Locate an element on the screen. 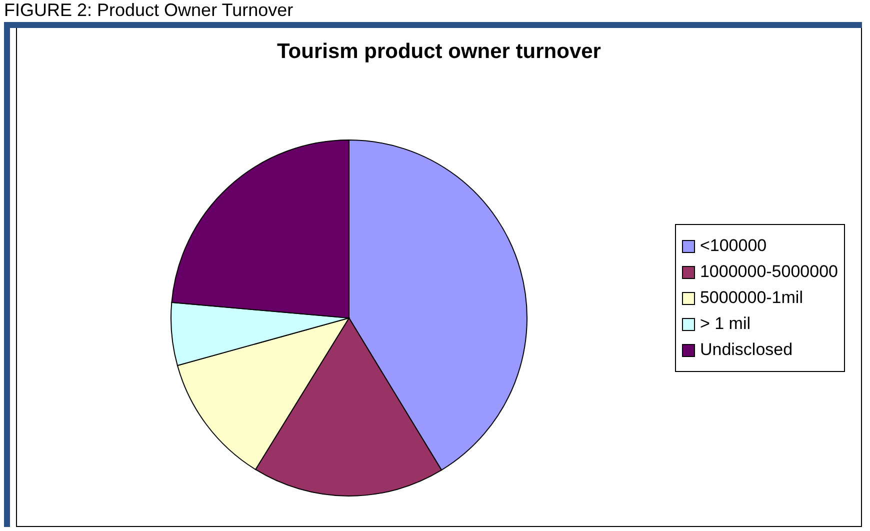 The width and height of the screenshot is (870, 531). legend-label: Undisclosed is located at coordinates (746, 350).